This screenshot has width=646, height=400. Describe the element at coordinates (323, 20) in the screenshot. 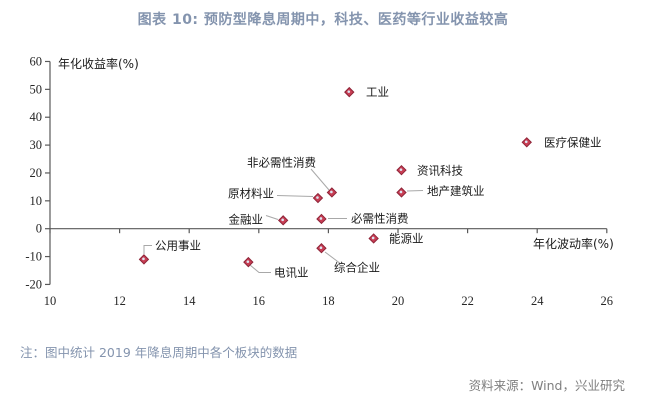

I see `chart-title: 图表 10: 预防型降息周期中，科技、医药等行业收益较高` at that location.